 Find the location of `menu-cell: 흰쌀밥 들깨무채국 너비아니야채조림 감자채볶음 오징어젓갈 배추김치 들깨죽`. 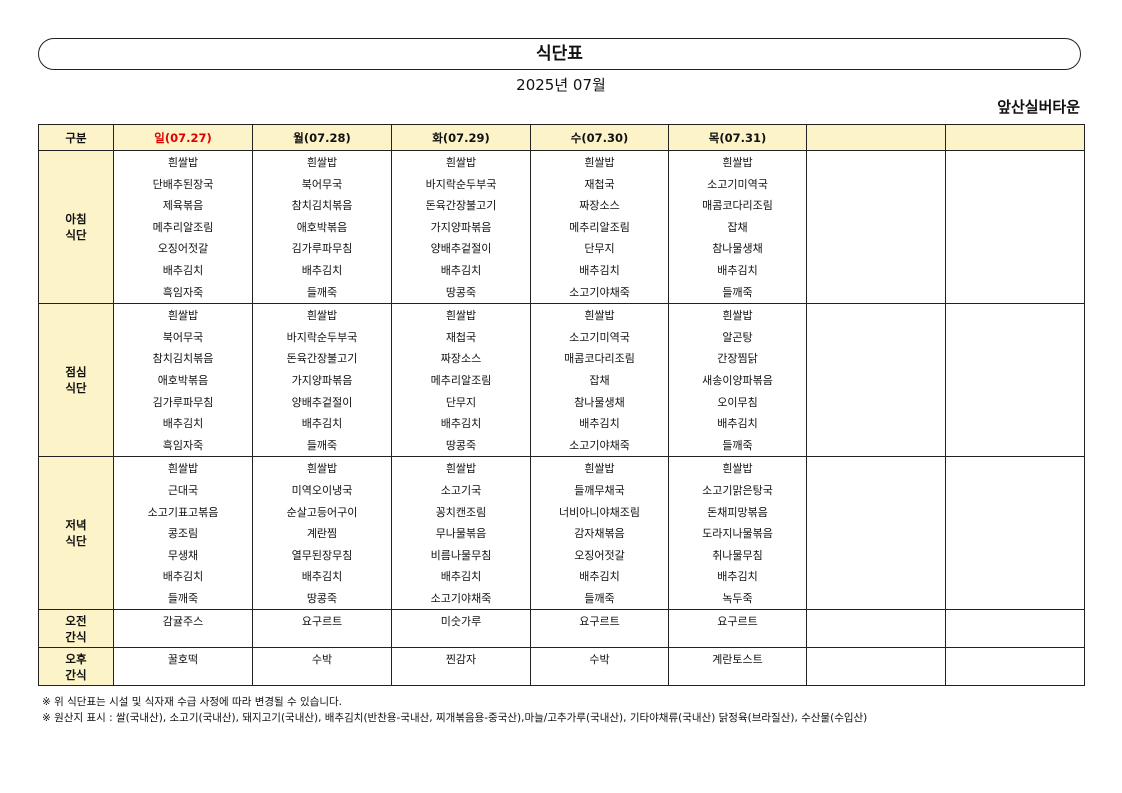

menu-cell: 흰쌀밥 들깨무채국 너비아니야채조림 감자채볶음 오징어젓갈 배추김치 들깨죽 is located at coordinates (599, 533).